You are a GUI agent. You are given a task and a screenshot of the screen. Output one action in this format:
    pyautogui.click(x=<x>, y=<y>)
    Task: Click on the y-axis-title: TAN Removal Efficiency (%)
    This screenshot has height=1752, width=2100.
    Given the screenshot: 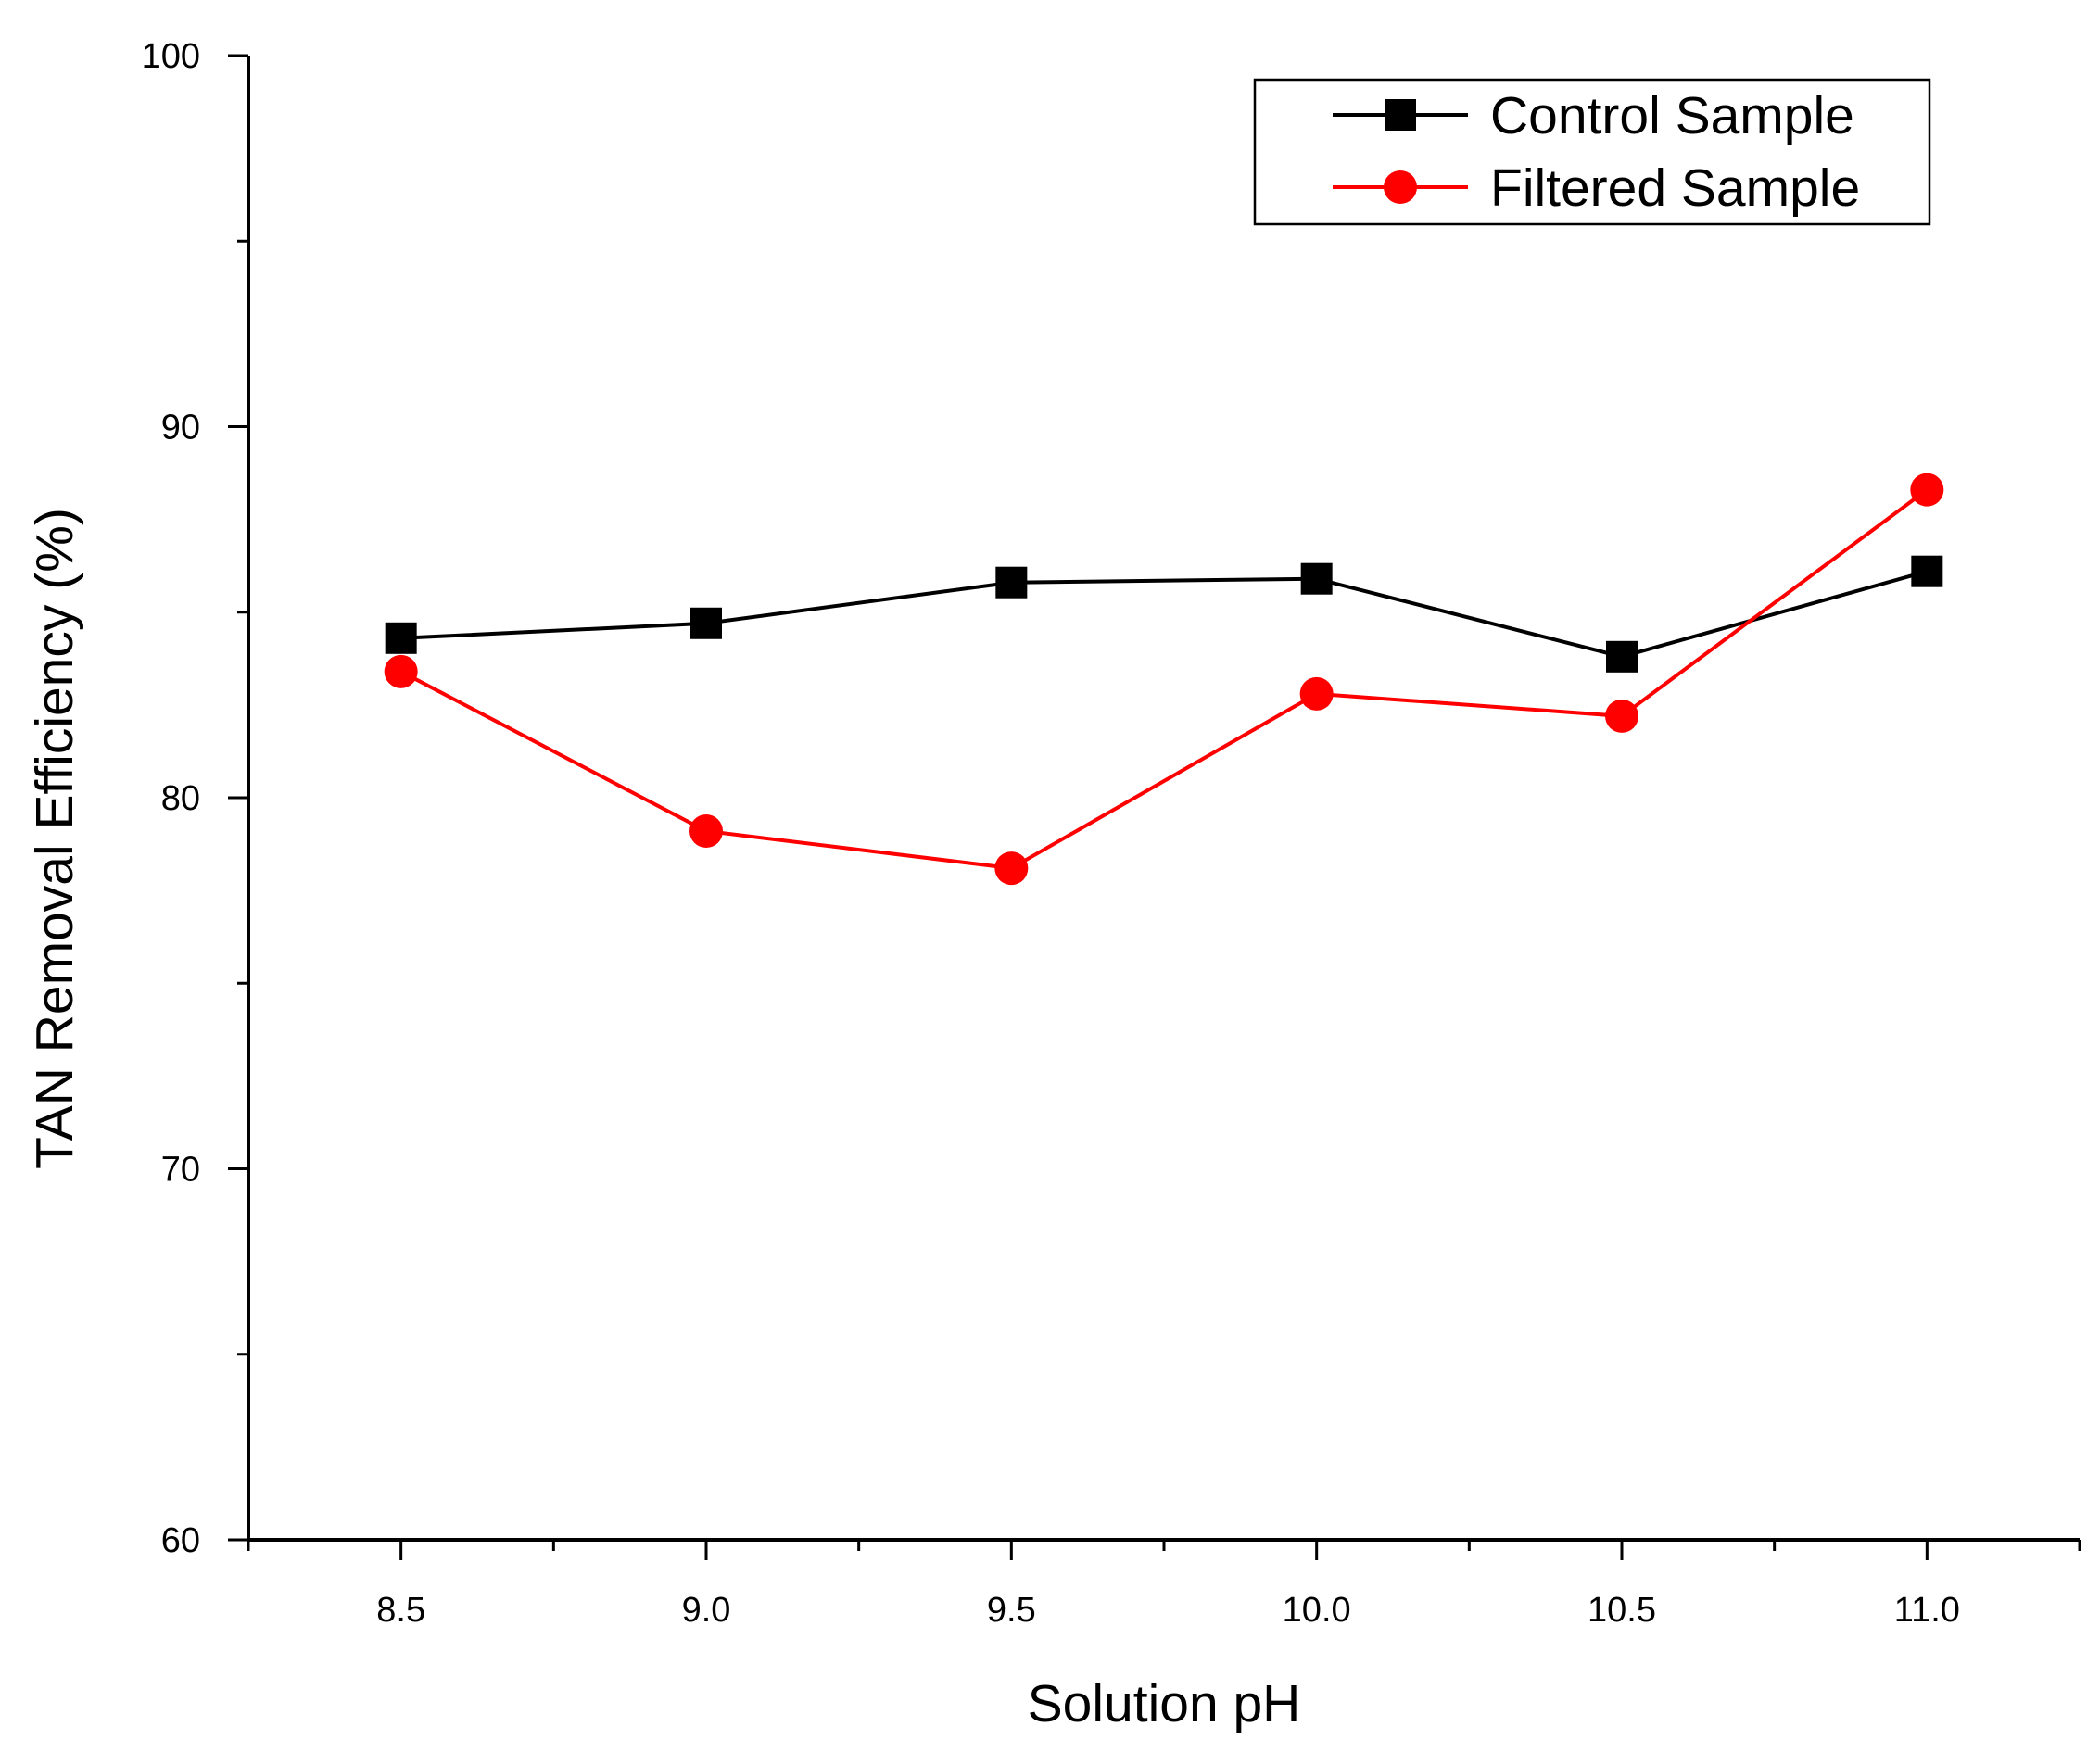 What is the action you would take?
    pyautogui.click(x=54, y=838)
    